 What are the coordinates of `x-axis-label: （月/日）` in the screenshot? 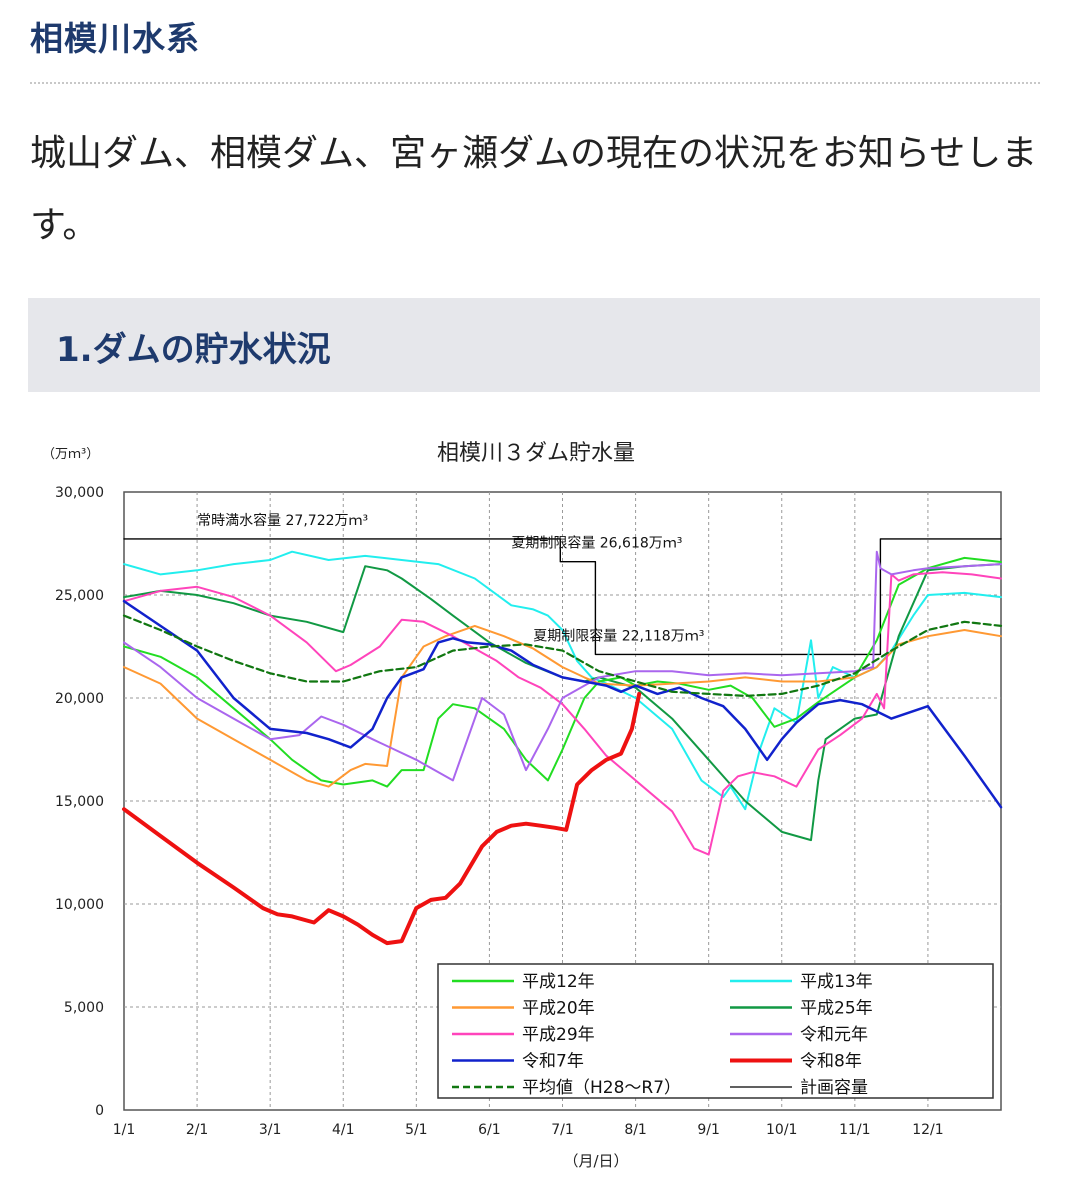 It's located at (595, 1161).